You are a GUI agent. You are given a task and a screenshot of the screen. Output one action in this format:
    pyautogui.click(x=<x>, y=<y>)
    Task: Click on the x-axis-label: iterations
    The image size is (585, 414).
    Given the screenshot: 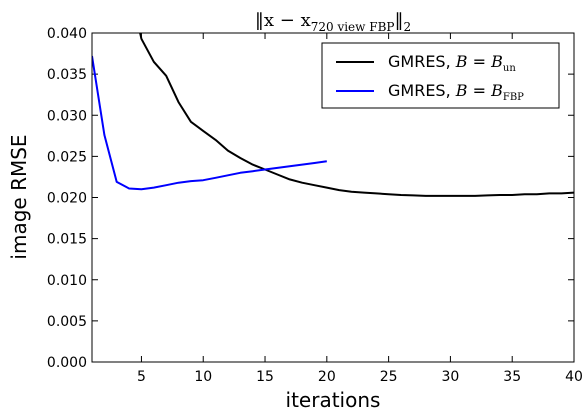 What is the action you would take?
    pyautogui.click(x=333, y=400)
    